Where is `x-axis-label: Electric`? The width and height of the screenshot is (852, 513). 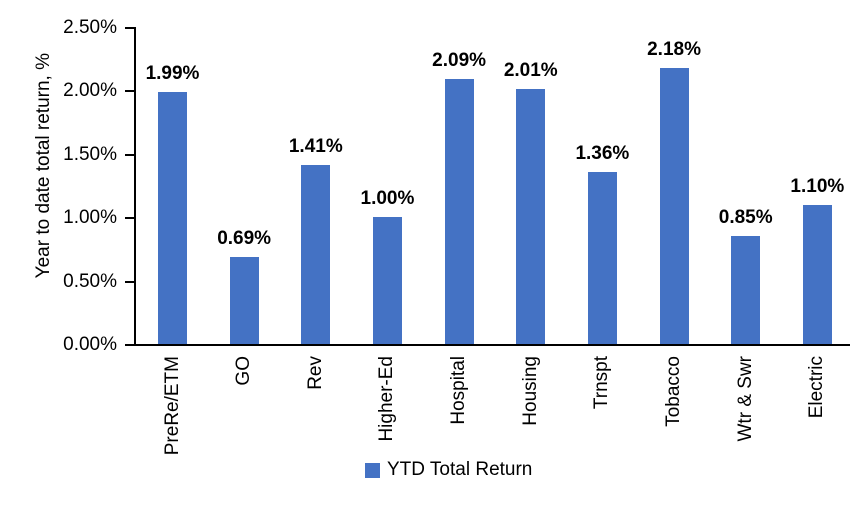
x-axis-label: Electric is located at coordinates (817, 387).